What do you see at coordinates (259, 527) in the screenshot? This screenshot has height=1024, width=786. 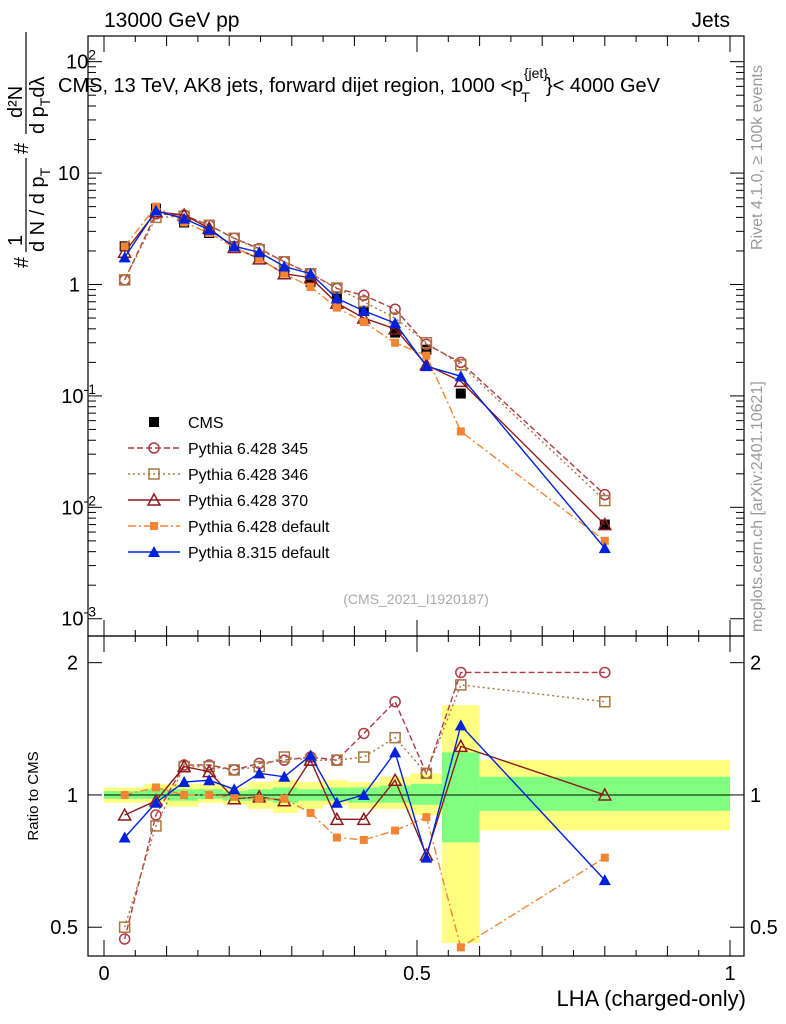 I see `legend-label: Pythia 6.428 default` at bounding box center [259, 527].